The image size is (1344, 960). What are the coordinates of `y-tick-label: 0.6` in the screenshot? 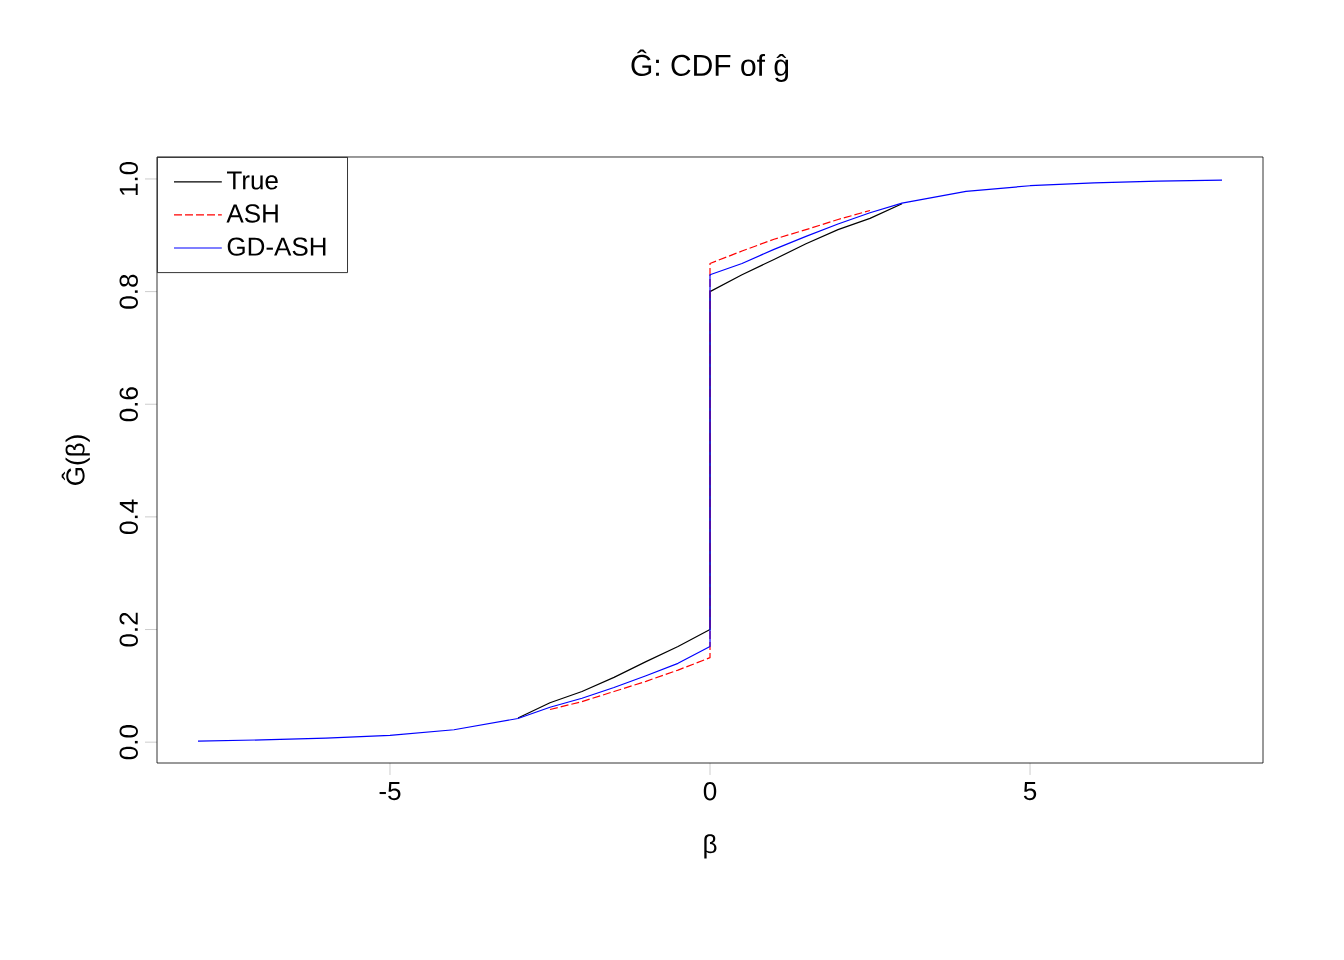 It's located at (128, 404).